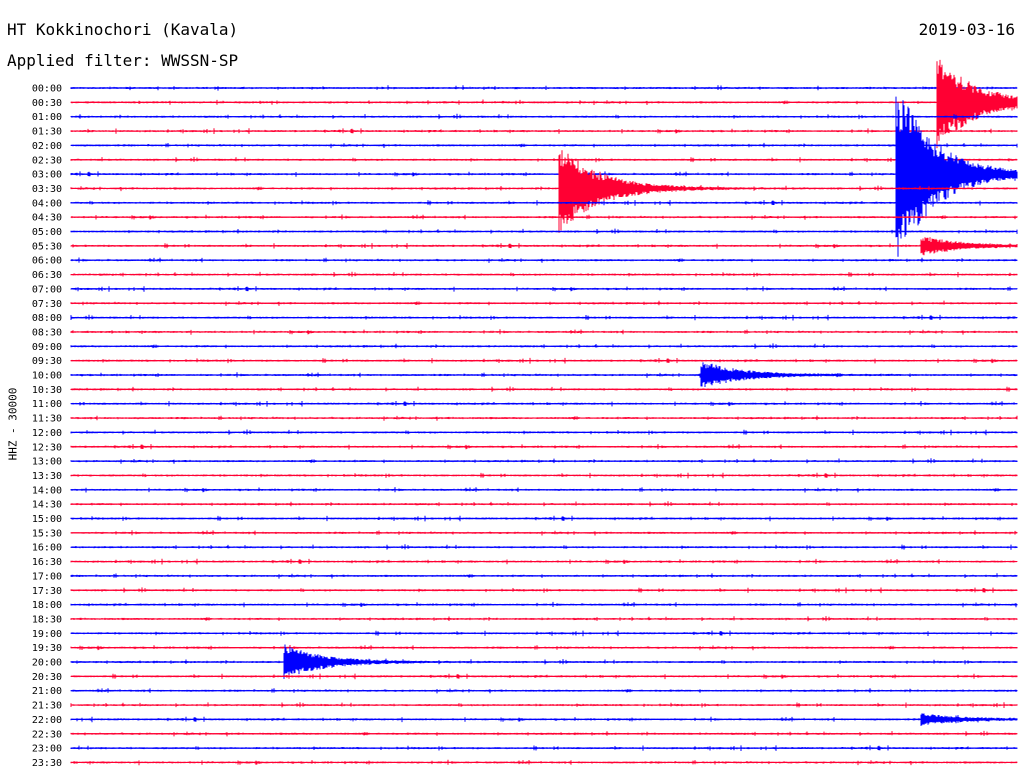  I want to click on row-label: 16:30, so click(47, 562).